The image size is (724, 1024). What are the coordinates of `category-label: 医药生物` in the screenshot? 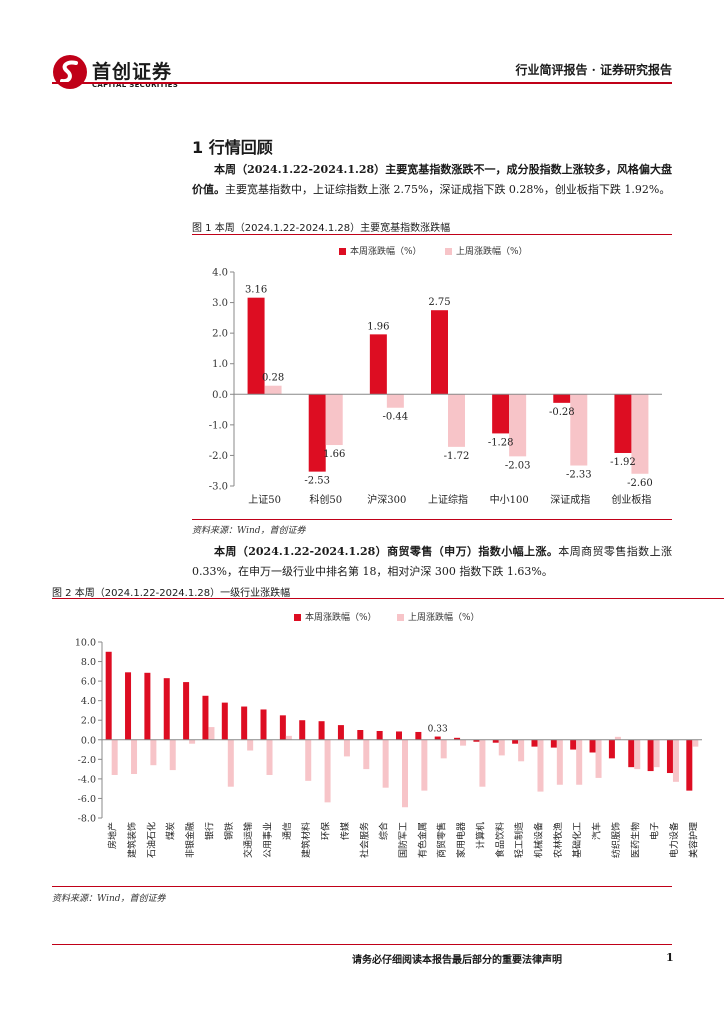 It's located at (635, 840).